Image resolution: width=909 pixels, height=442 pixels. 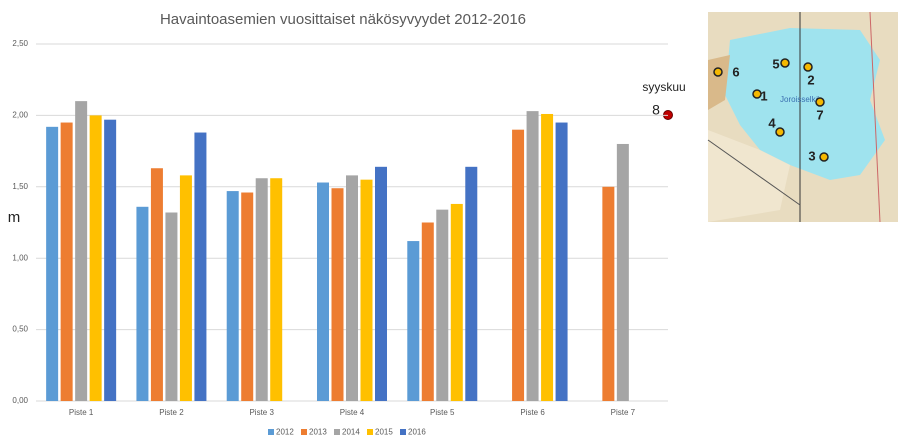 What do you see at coordinates (663, 87) in the screenshot?
I see `annotation: syyskuu` at bounding box center [663, 87].